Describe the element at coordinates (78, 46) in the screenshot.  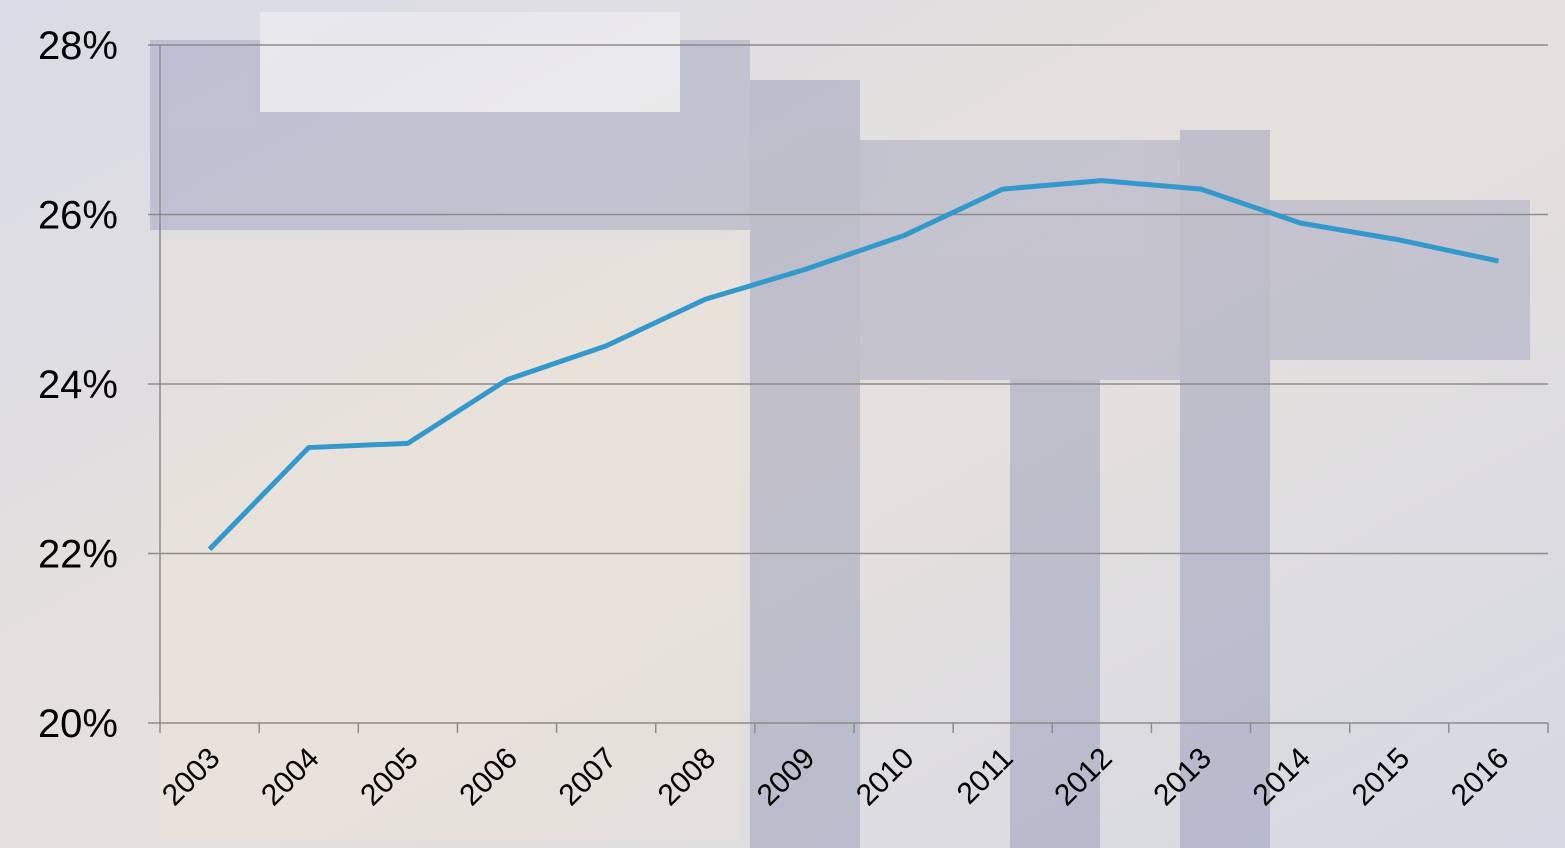
I see `y-tick-label: 28%` at that location.